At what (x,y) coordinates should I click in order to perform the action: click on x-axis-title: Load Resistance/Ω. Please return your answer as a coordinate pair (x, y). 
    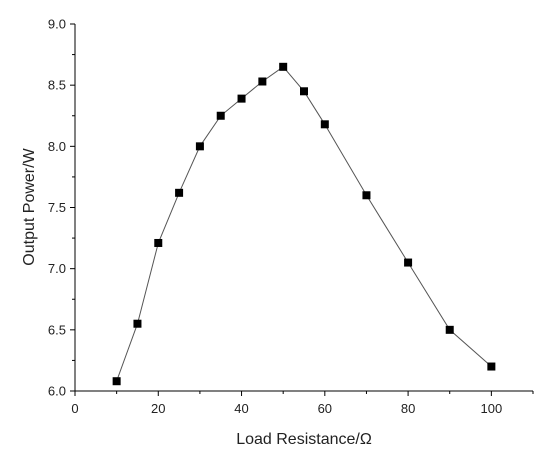
    Looking at the image, I should click on (304, 439).